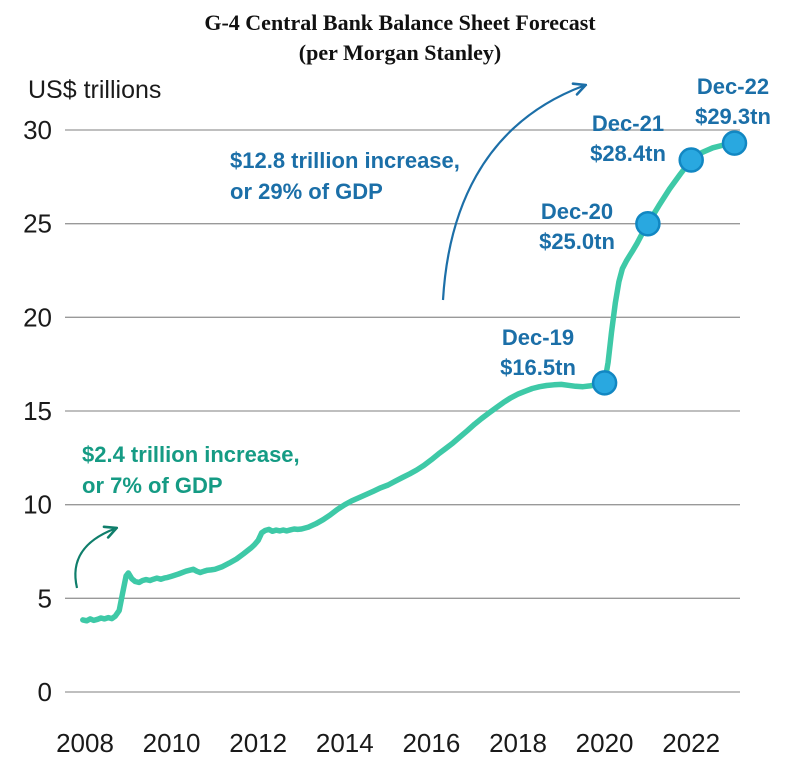 This screenshot has width=800, height=783. Describe the element at coordinates (577, 226) in the screenshot. I see `marker-label: Dec-20 $25.0tn` at that location.